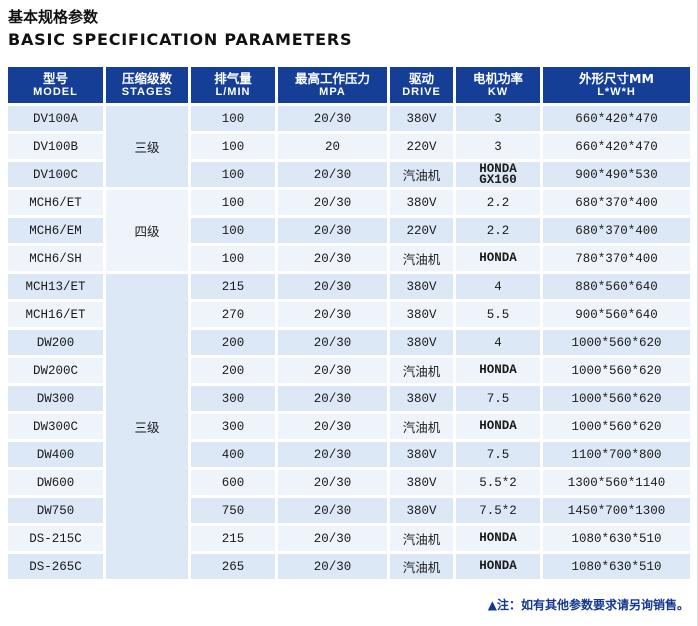 Image resolution: width=698 pixels, height=626 pixels. Describe the element at coordinates (233, 510) in the screenshot. I see `cell-flow: 750` at that location.